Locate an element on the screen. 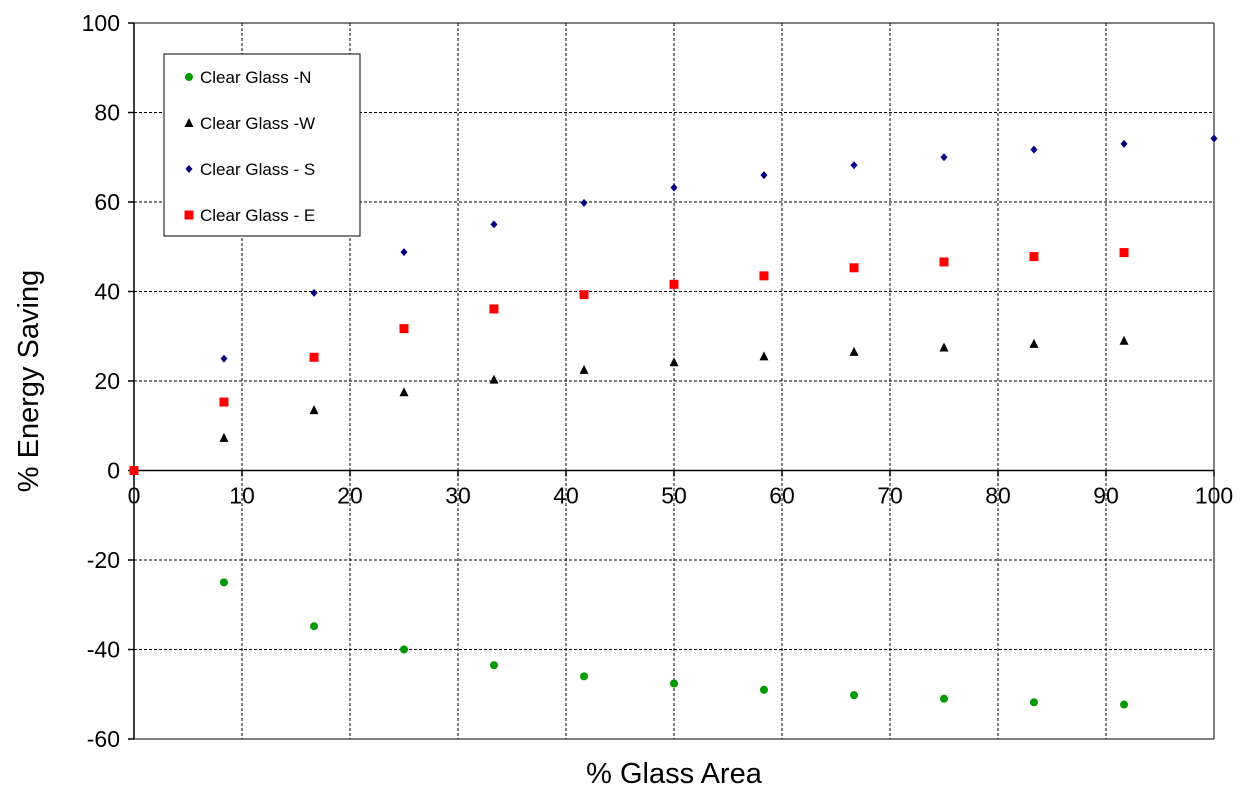  y-tick-label: 40 is located at coordinates (107, 292).